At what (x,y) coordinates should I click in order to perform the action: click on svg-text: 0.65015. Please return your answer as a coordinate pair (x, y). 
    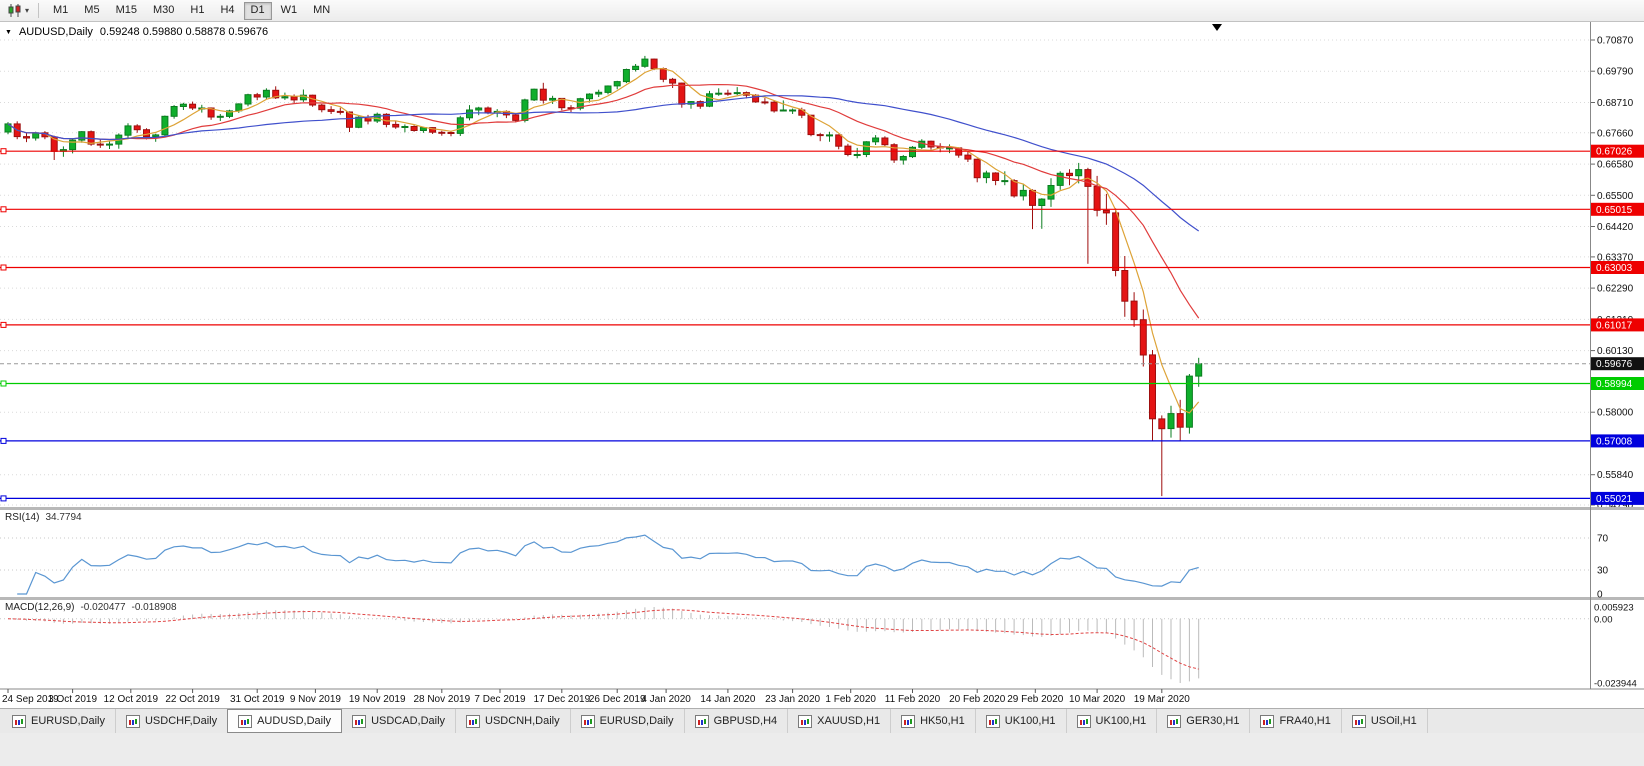
    Looking at the image, I should click on (1614, 210).